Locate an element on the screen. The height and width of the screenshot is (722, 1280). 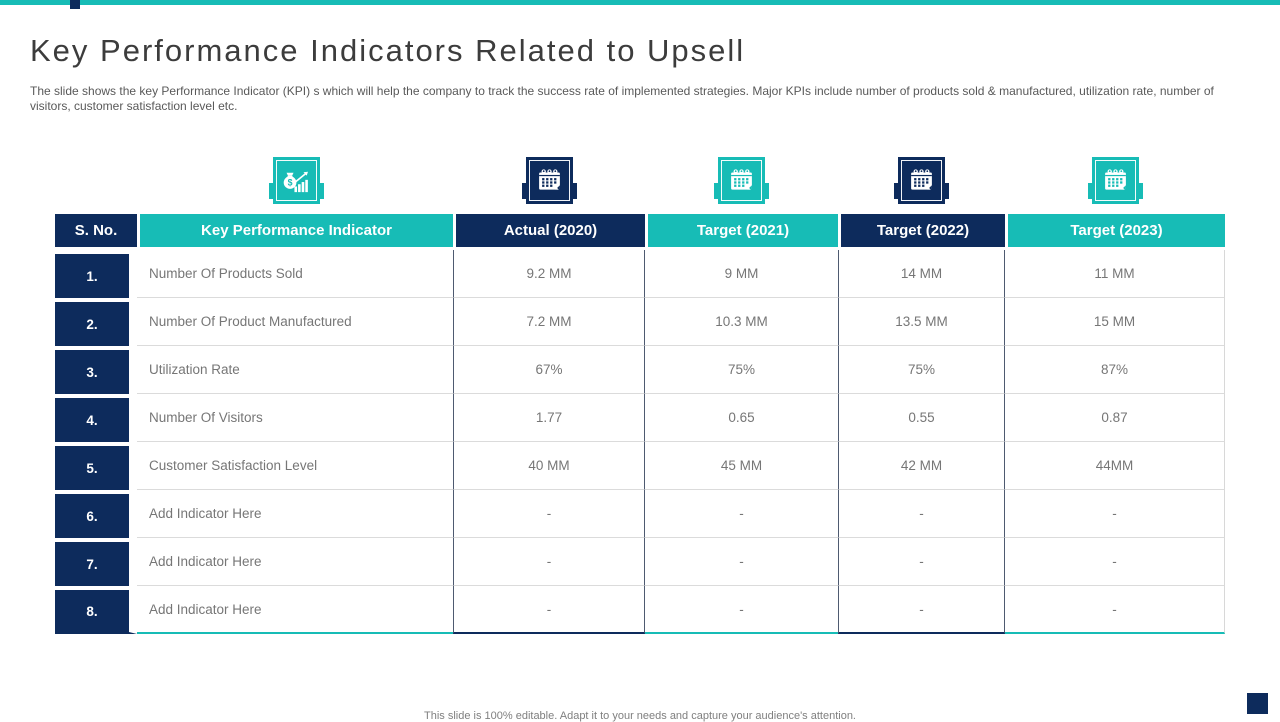
table-row: 3. Utilization Rate 67% 75% 75% 87% is located at coordinates (640, 370).